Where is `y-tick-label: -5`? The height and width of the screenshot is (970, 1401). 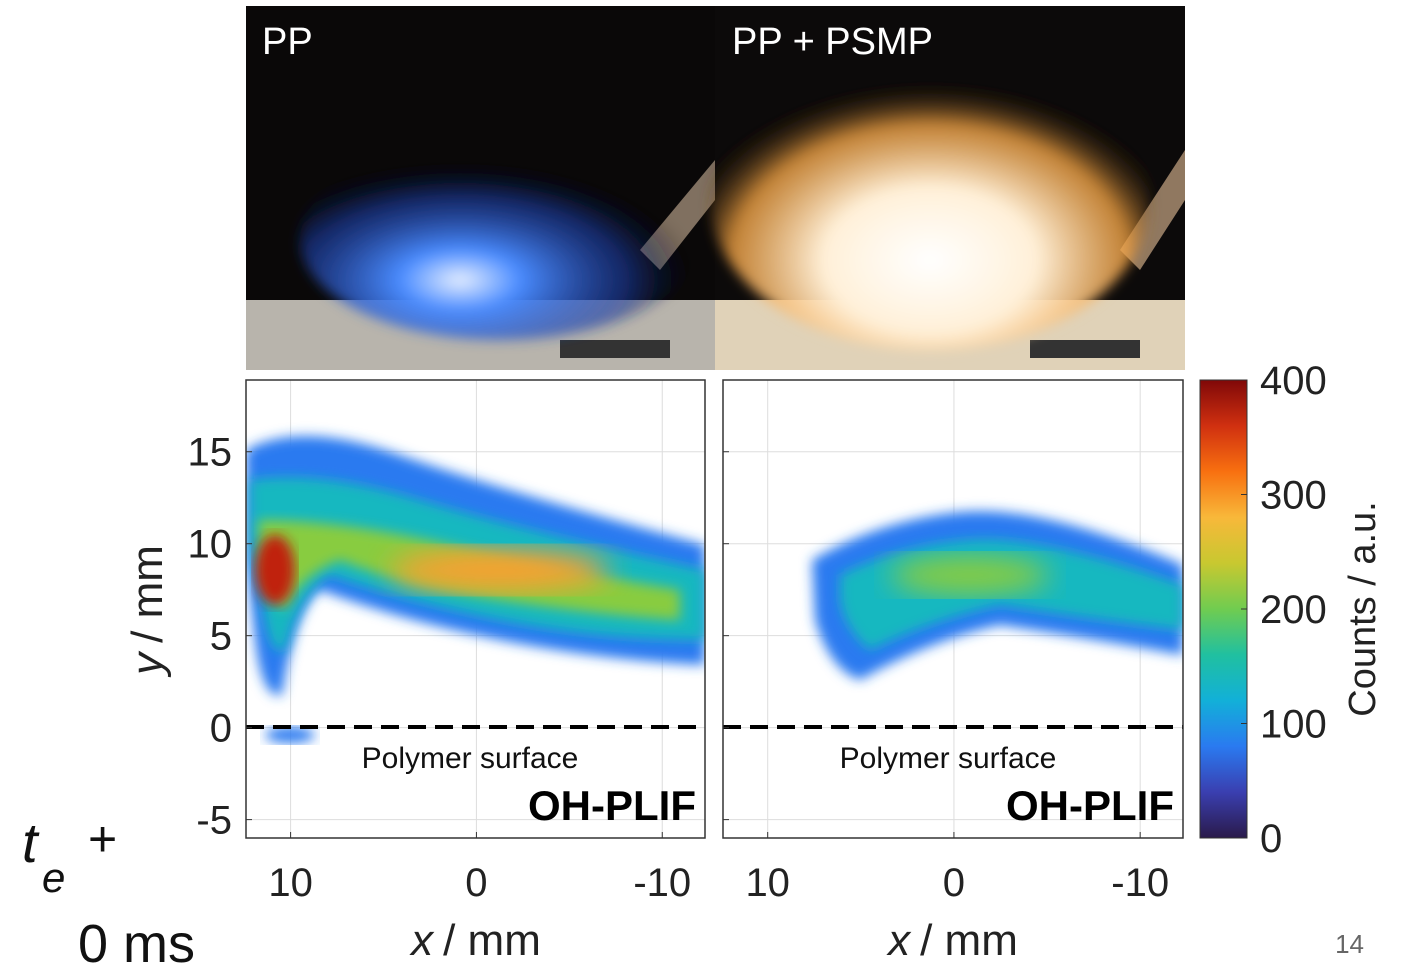 y-tick-label: -5 is located at coordinates (214, 821).